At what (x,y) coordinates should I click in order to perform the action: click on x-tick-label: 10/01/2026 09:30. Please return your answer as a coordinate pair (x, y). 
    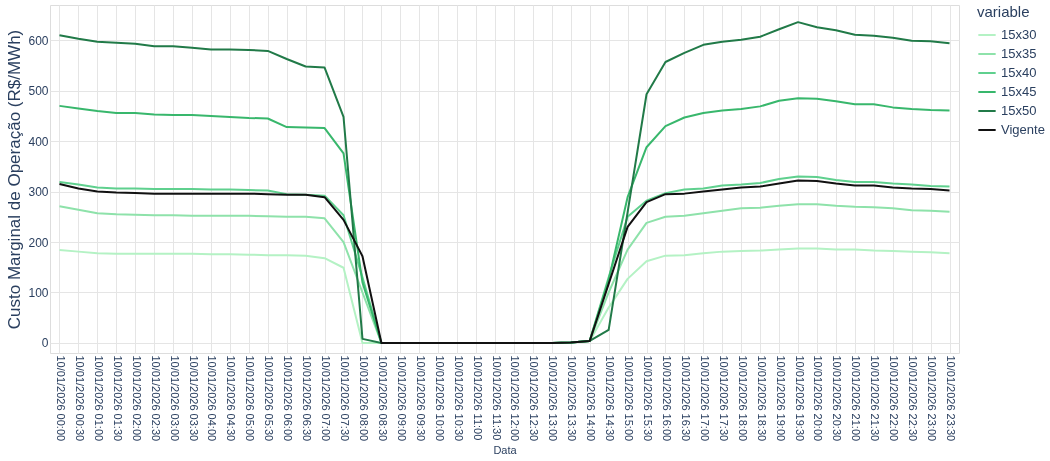
    Looking at the image, I should click on (420, 398).